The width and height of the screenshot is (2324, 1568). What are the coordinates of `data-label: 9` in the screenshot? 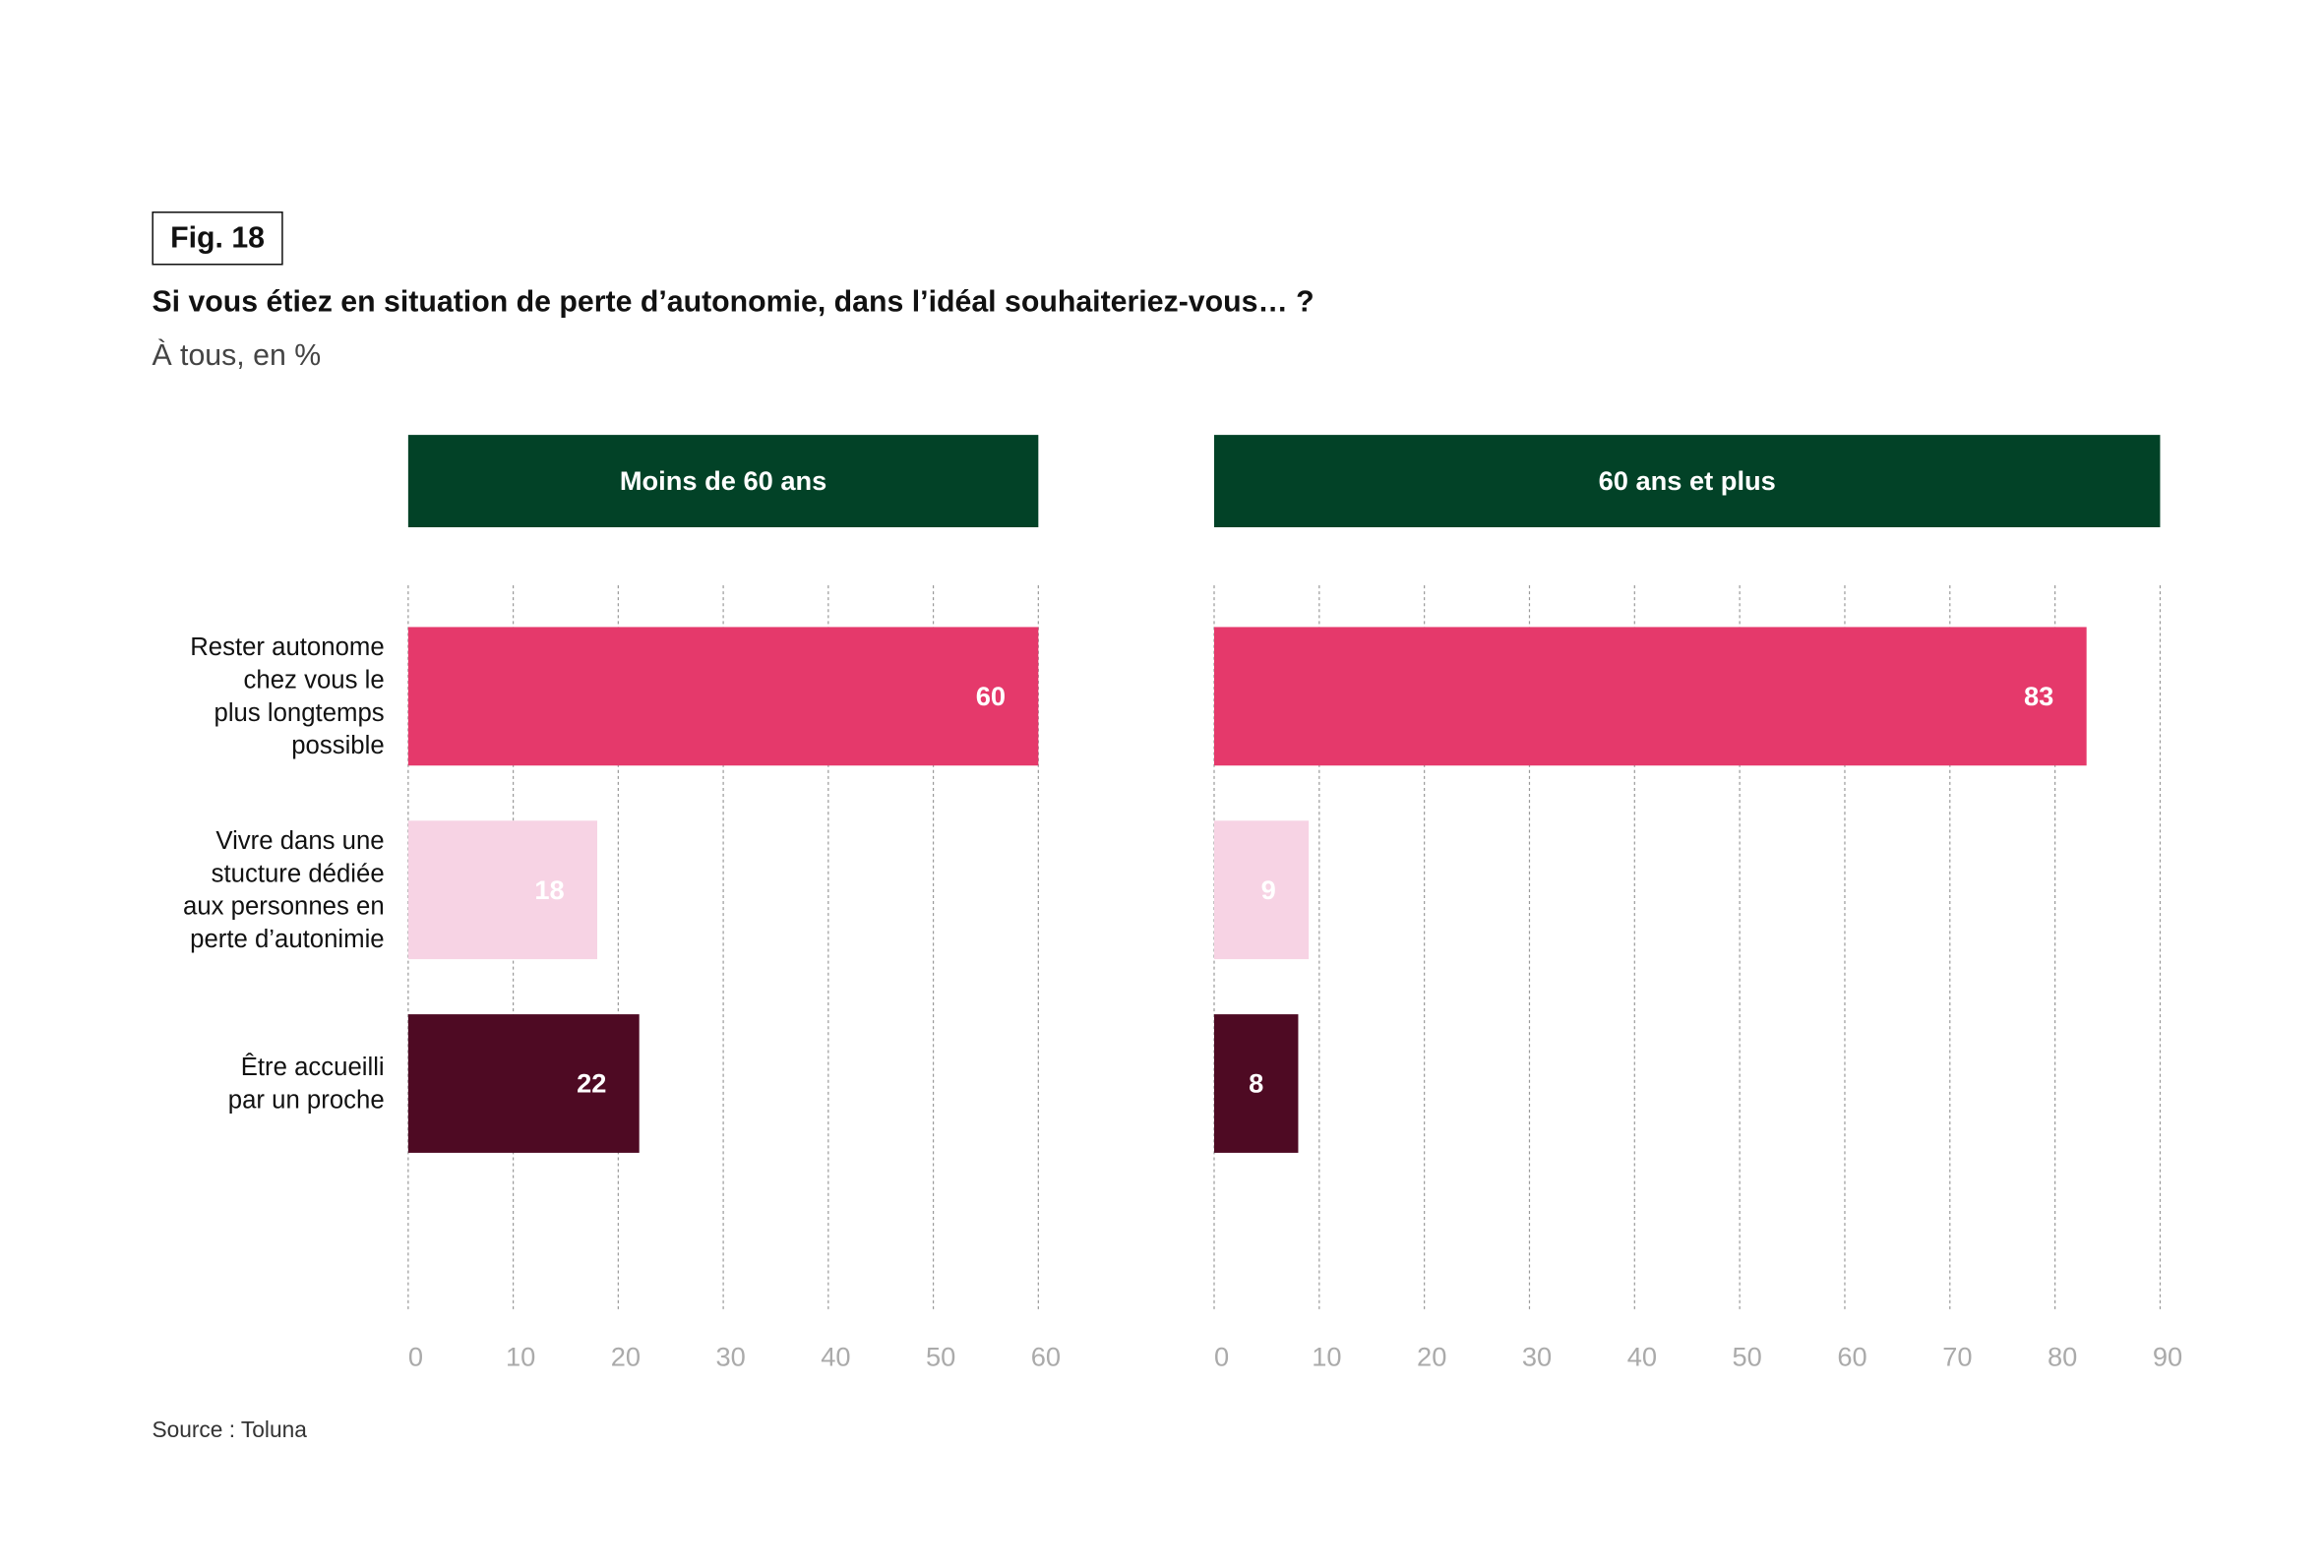 It's located at (1268, 889).